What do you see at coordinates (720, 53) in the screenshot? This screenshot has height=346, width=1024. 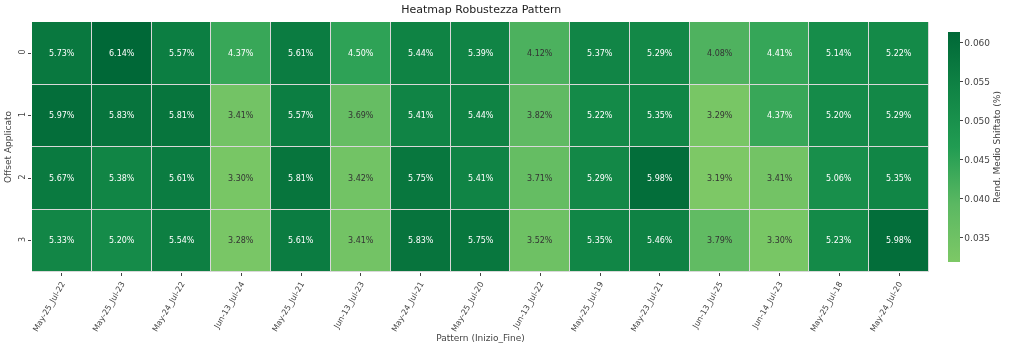 I see `data-label: 4.08%` at bounding box center [720, 53].